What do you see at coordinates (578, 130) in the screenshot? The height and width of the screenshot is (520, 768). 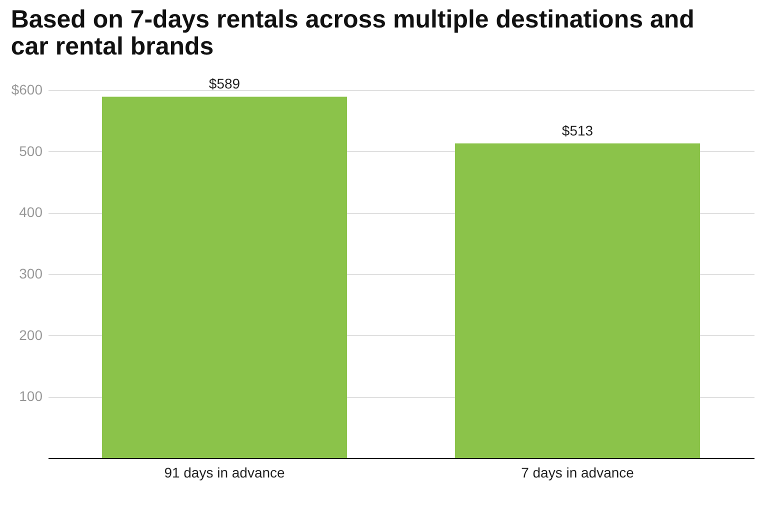 I see `data-label: $513` at bounding box center [578, 130].